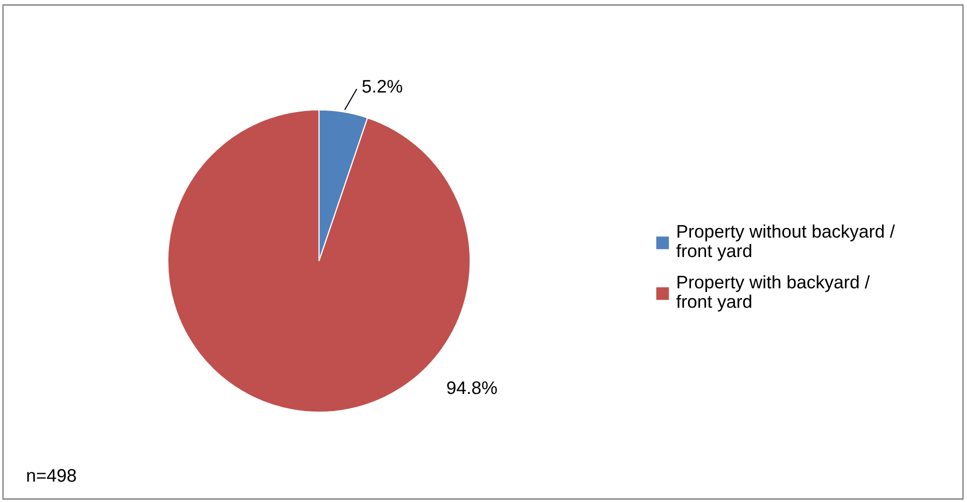  What do you see at coordinates (51, 475) in the screenshot?
I see `text: n=498` at bounding box center [51, 475].